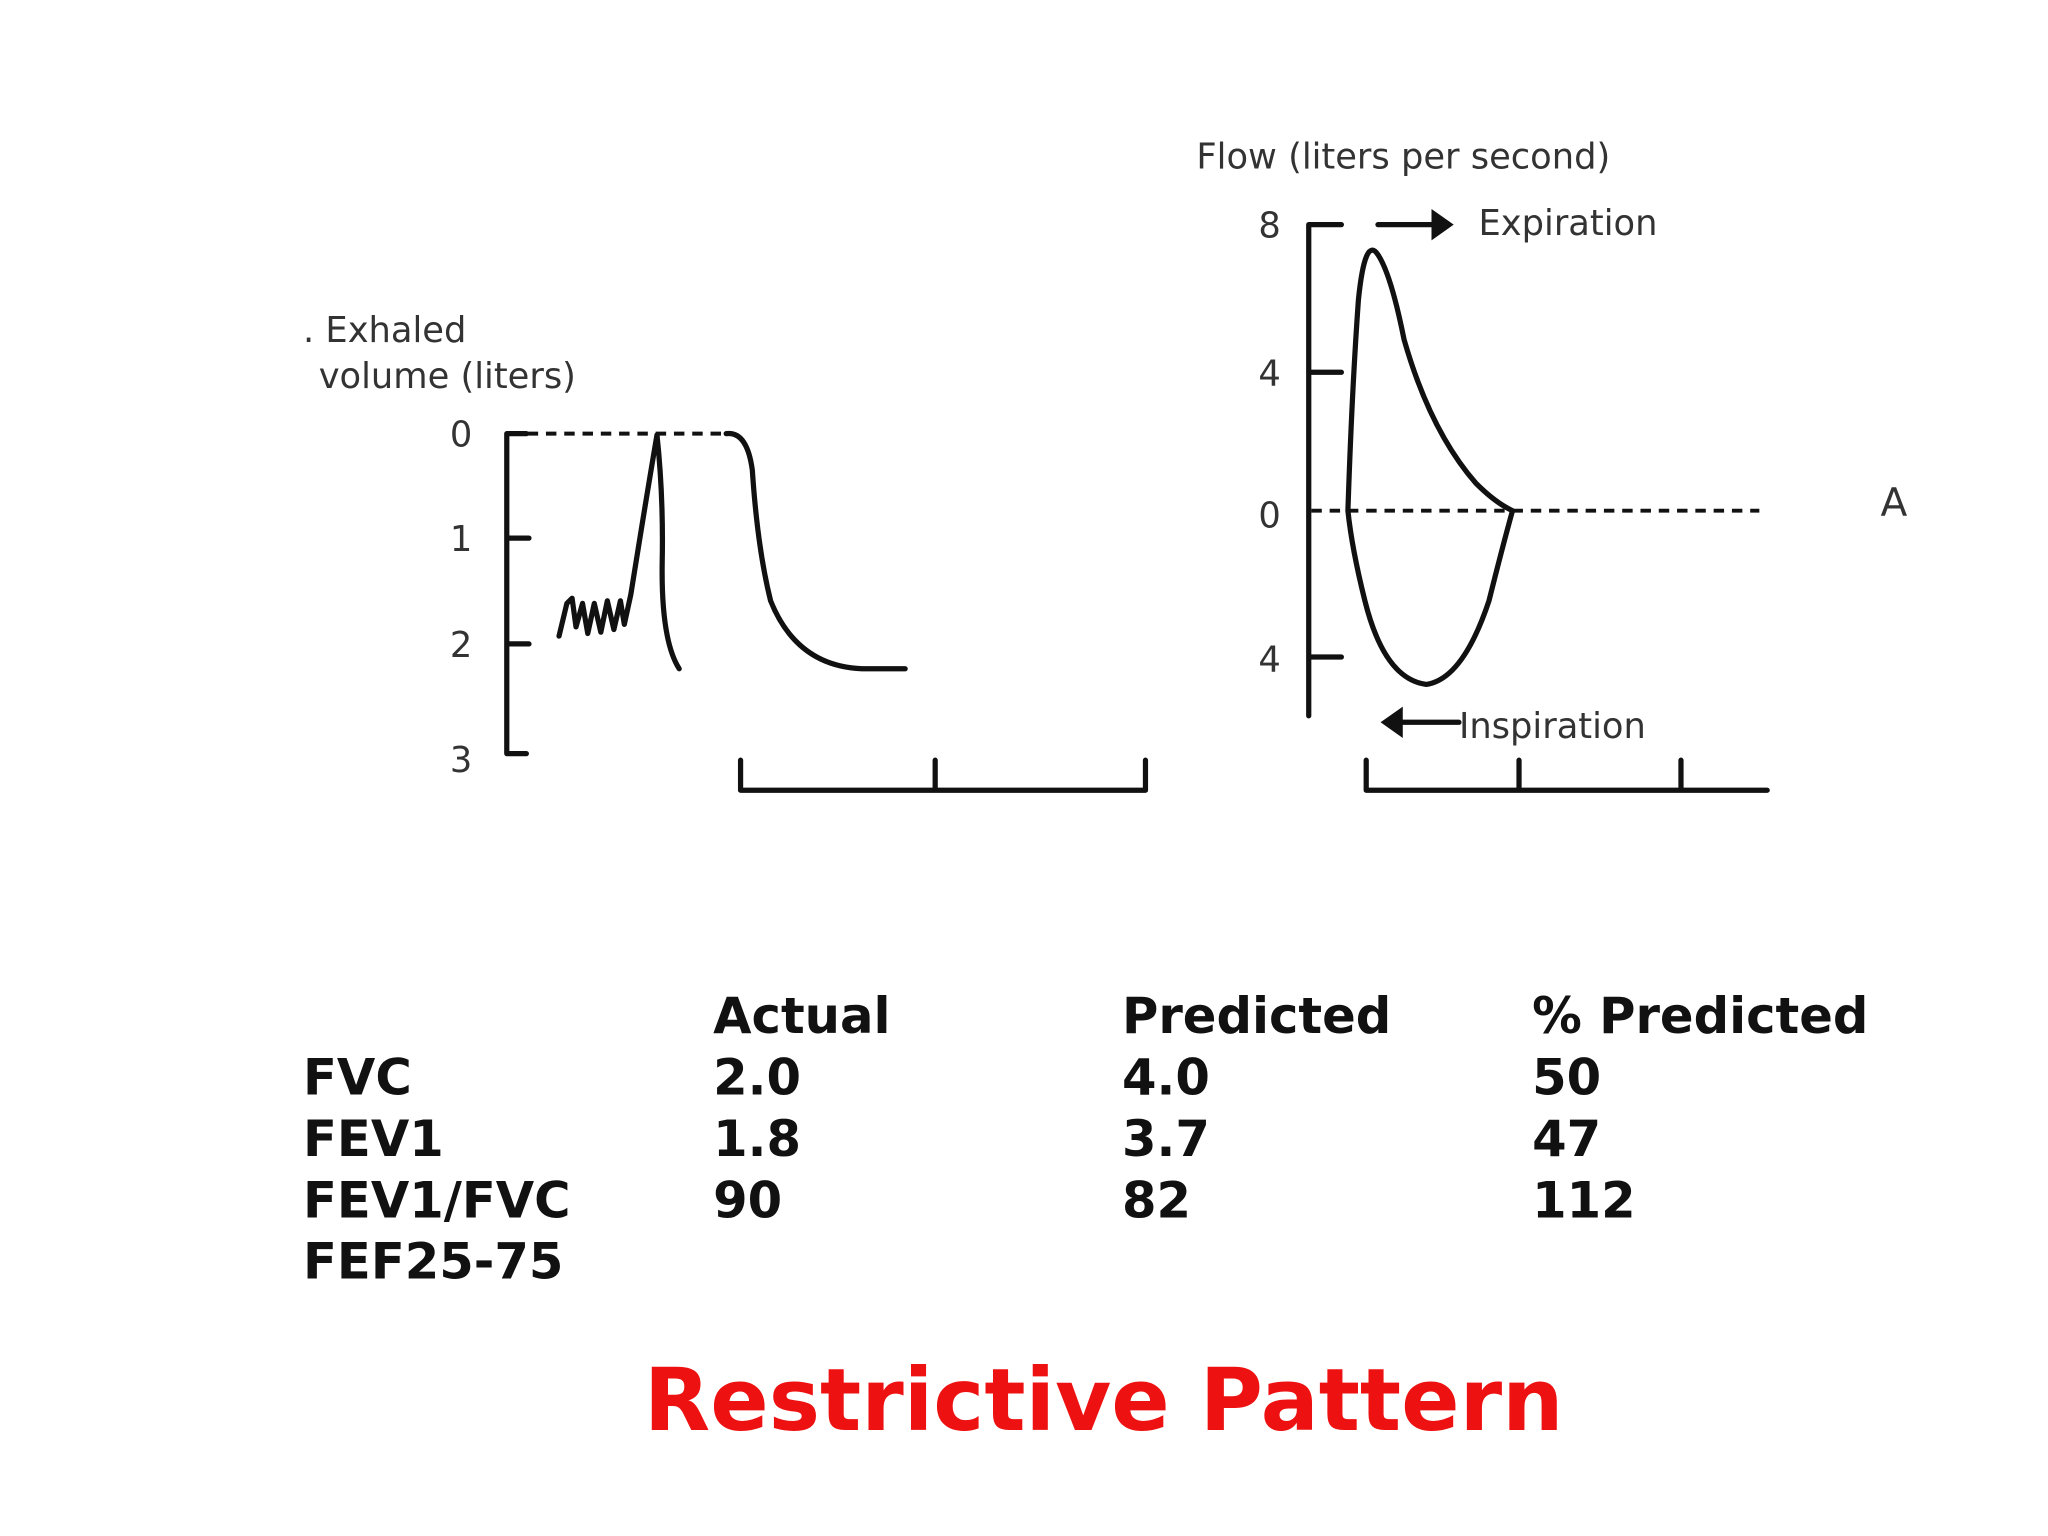 The height and width of the screenshot is (1536, 2048). Describe the element at coordinates (1256, 1016) in the screenshot. I see `column-header: Predicted` at that location.